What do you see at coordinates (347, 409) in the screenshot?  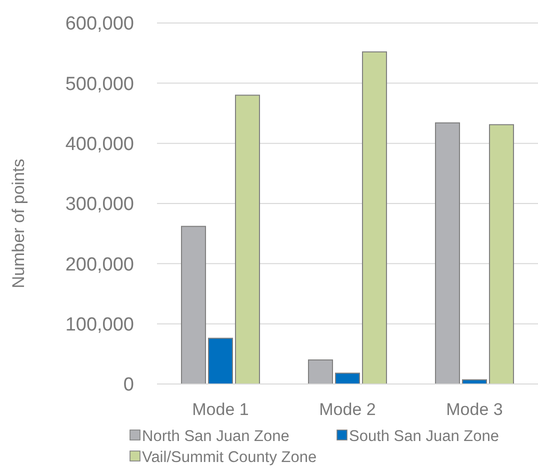 I see `x-tick-label: Mode 2` at bounding box center [347, 409].